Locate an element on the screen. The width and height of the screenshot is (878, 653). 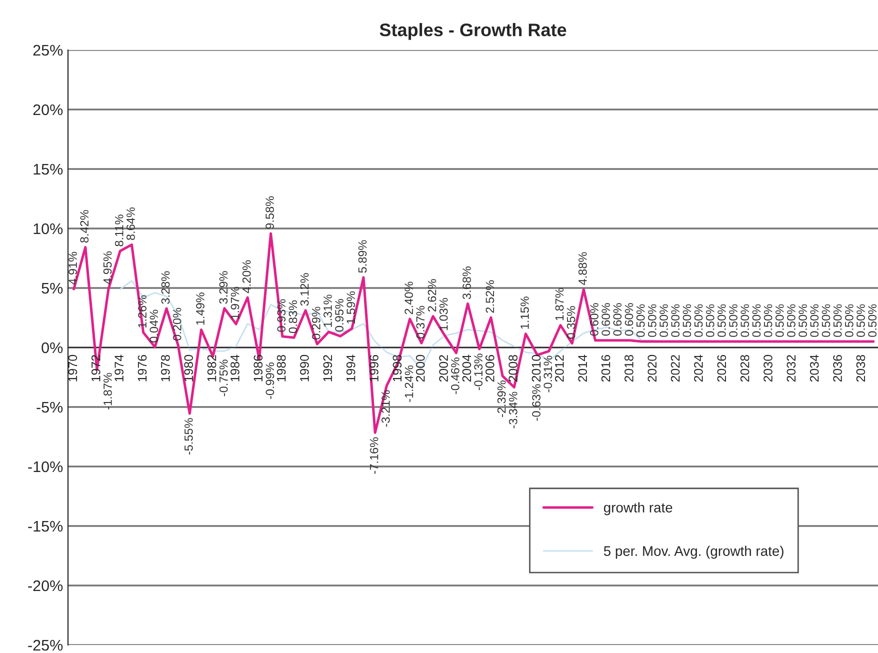
data-label: -7.16% is located at coordinates (374, 455).